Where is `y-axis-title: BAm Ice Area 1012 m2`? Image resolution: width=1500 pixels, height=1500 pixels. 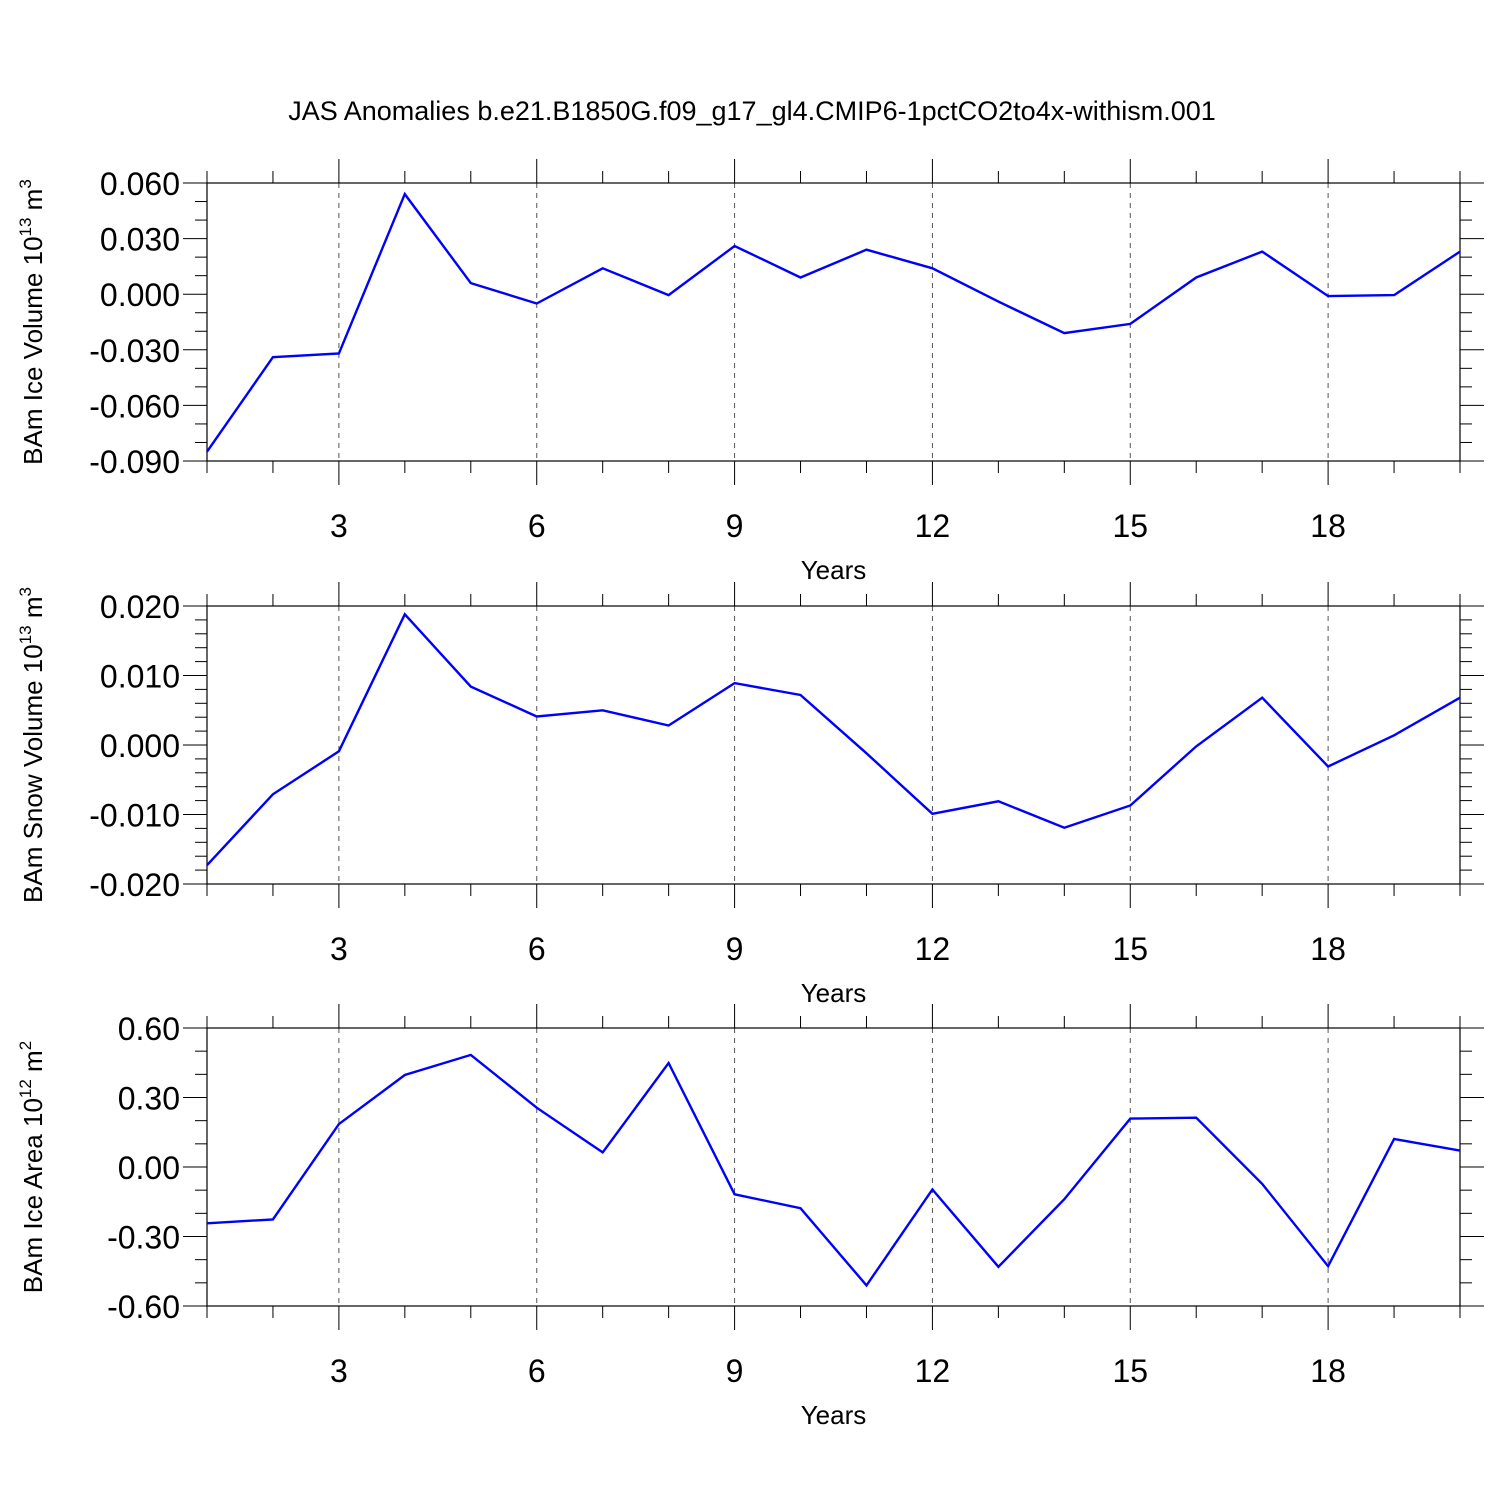
y-axis-title: BAm Ice Area 1012 m2 is located at coordinates (32, 1167).